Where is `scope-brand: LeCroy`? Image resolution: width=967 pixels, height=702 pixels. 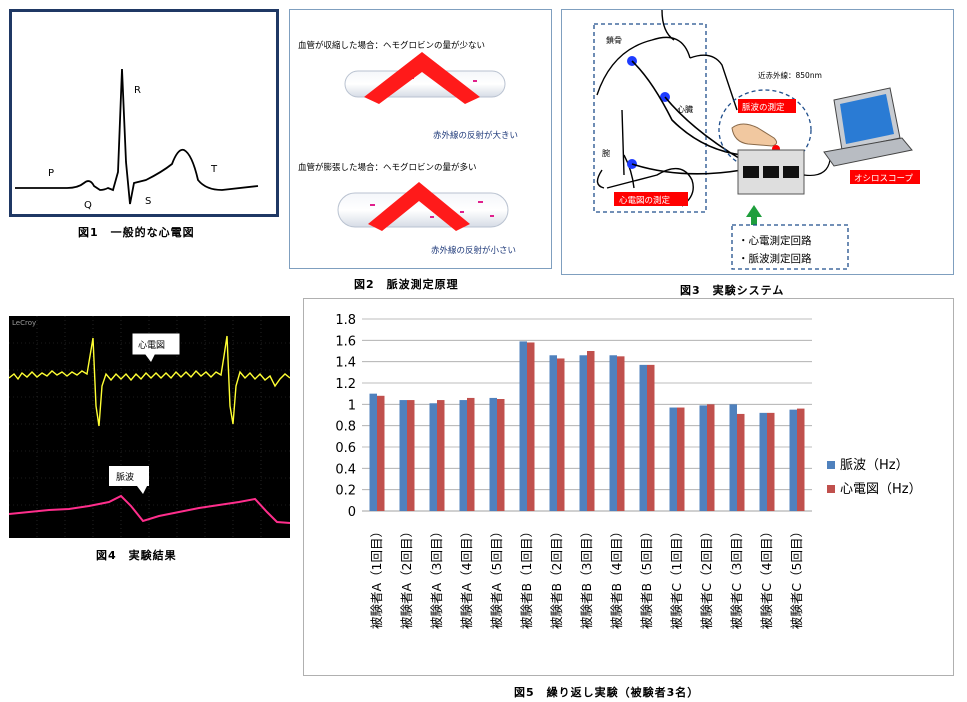
scope-brand: LeCroy is located at coordinates (24, 323).